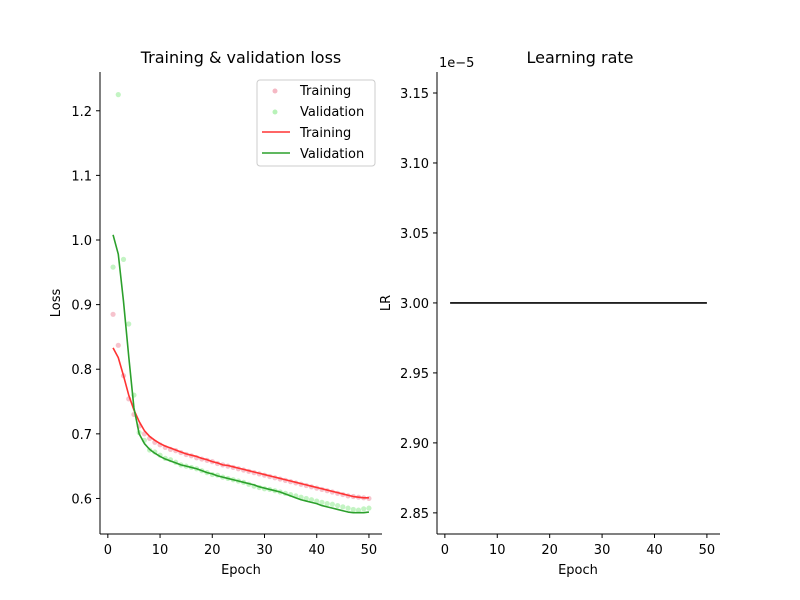 The width and height of the screenshot is (800, 600). I want to click on loss-x-tick-label: 30, so click(264, 550).